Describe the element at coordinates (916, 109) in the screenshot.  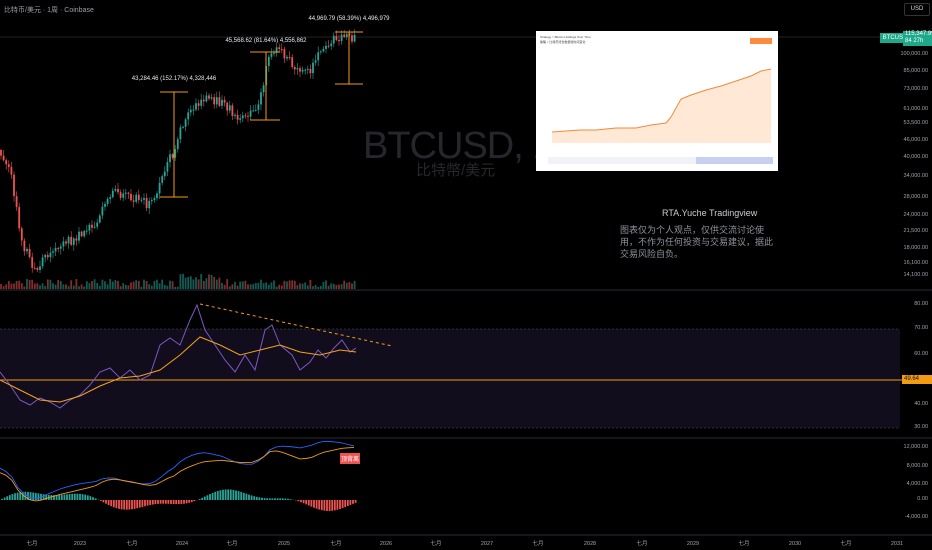
I see `price-axis-label: 61,000.00` at that location.